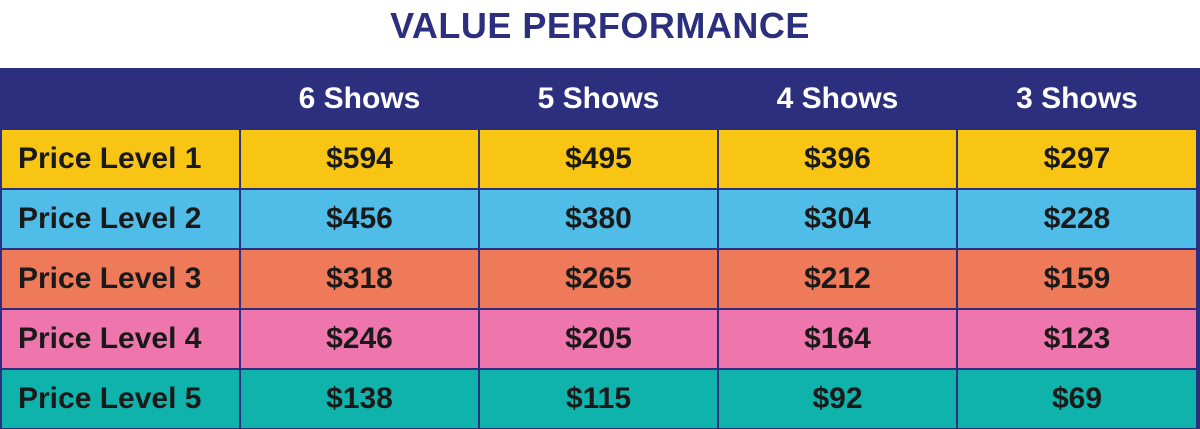  What do you see at coordinates (1077, 339) in the screenshot?
I see `price-cell: $123` at bounding box center [1077, 339].